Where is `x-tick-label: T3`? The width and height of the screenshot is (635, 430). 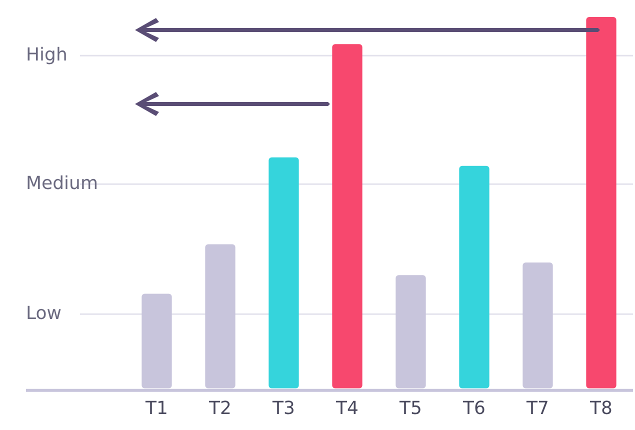
x-tick-label: T3 is located at coordinates (283, 408).